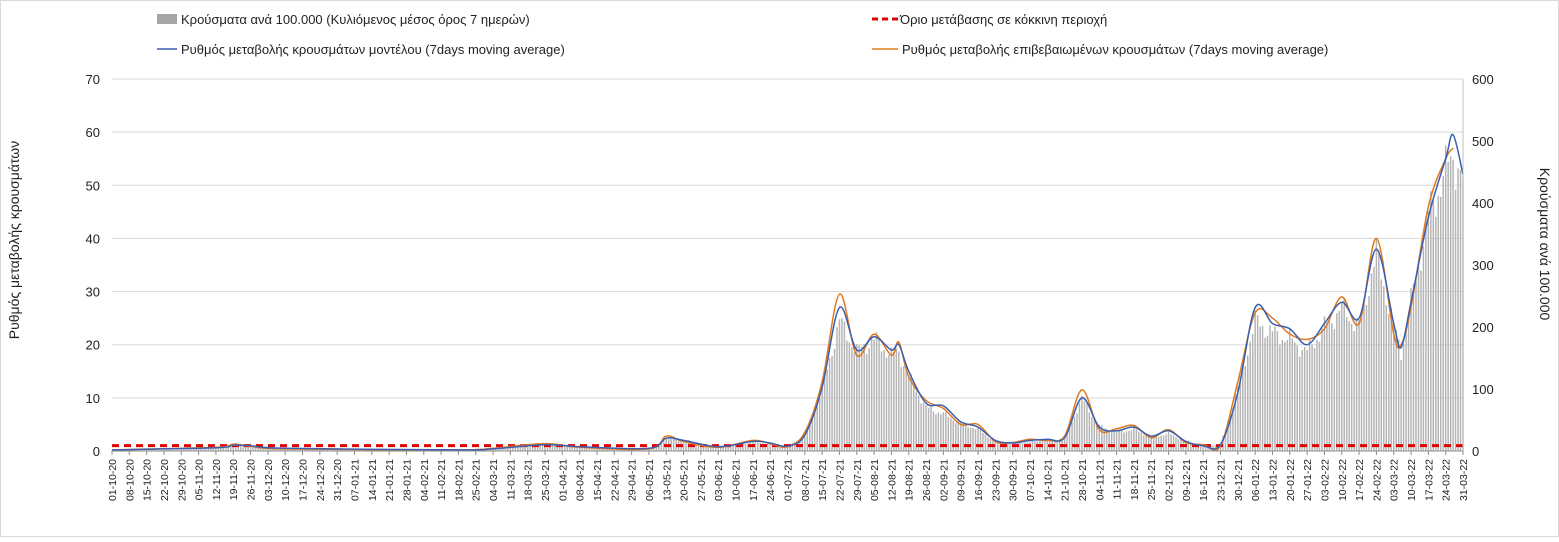 The width and height of the screenshot is (1559, 542). What do you see at coordinates (477, 480) in the screenshot?
I see `x-tick-label: 25-02-21` at bounding box center [477, 480].